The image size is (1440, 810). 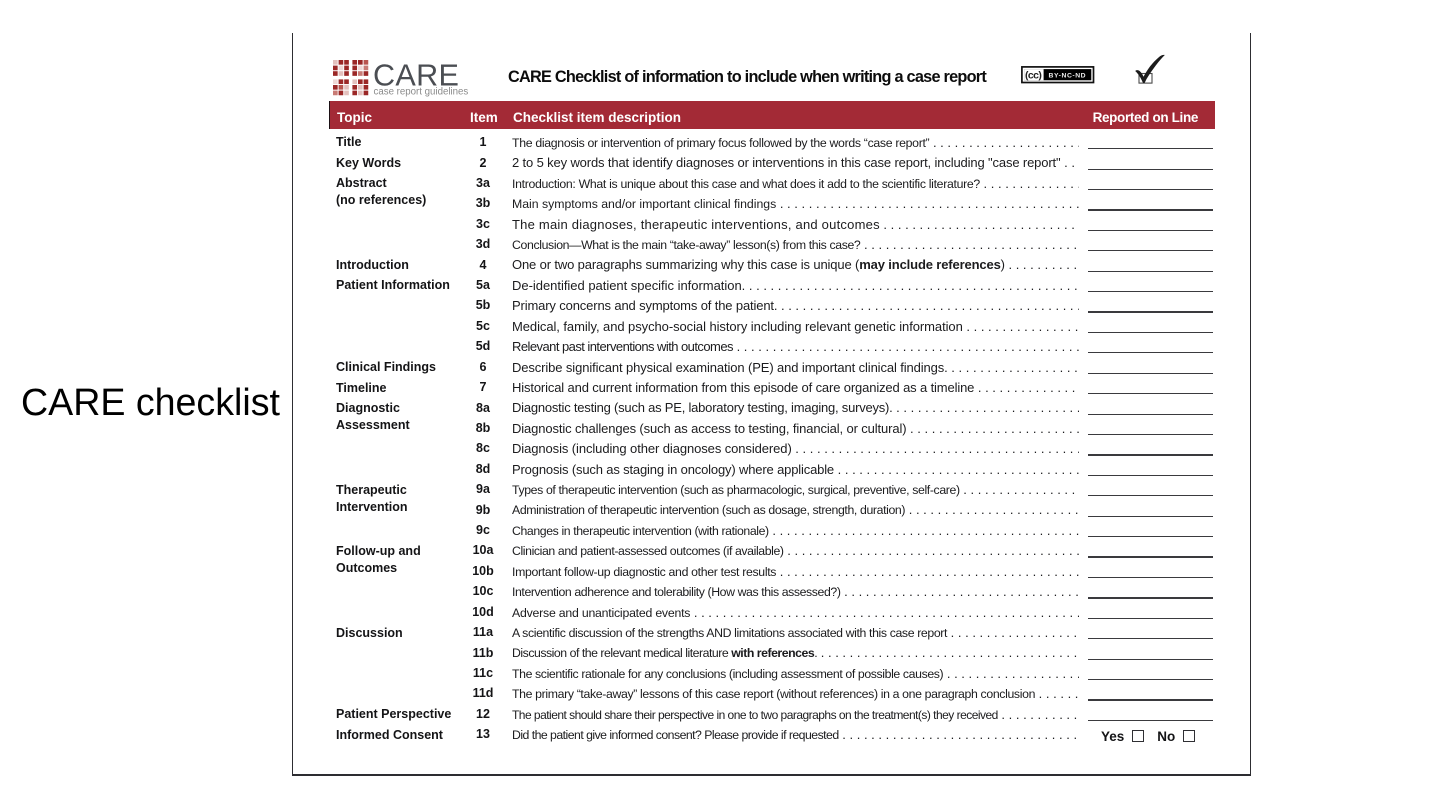 What do you see at coordinates (421, 92) in the screenshot?
I see `svg-text: case report guidelines` at bounding box center [421, 92].